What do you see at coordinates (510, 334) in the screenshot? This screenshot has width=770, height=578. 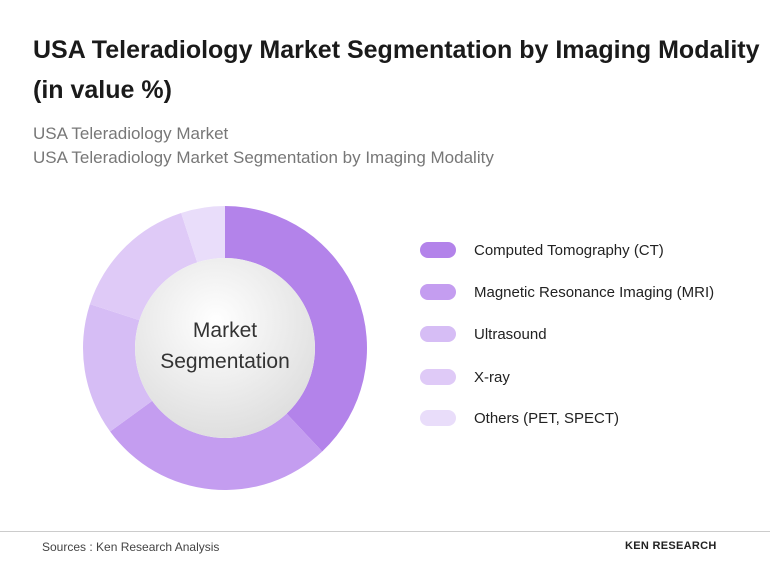 I see `legend-label: Ultrasound` at bounding box center [510, 334].